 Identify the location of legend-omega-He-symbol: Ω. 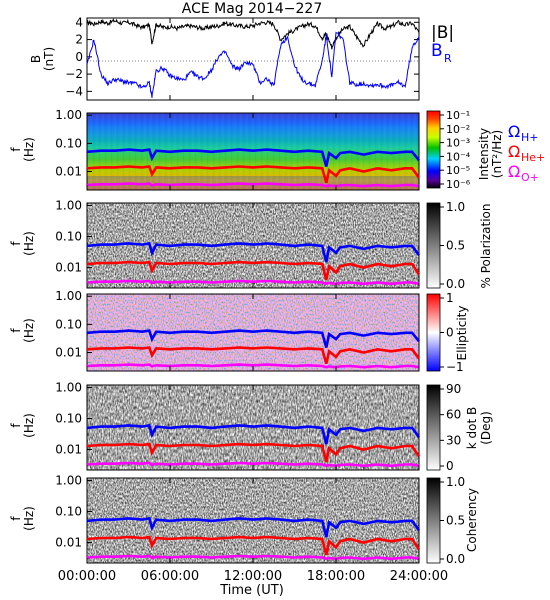
(514, 151).